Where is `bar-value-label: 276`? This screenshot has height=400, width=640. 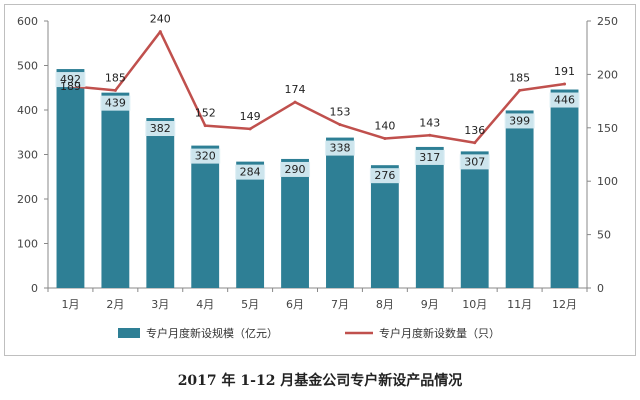 bar-value-label: 276 is located at coordinates (384, 175).